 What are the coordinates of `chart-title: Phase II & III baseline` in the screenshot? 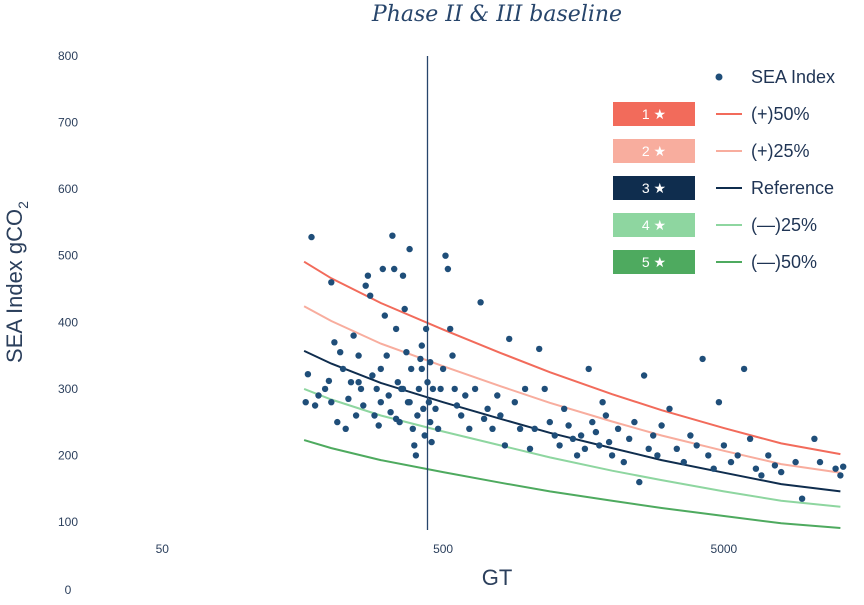 It's located at (496, 14).